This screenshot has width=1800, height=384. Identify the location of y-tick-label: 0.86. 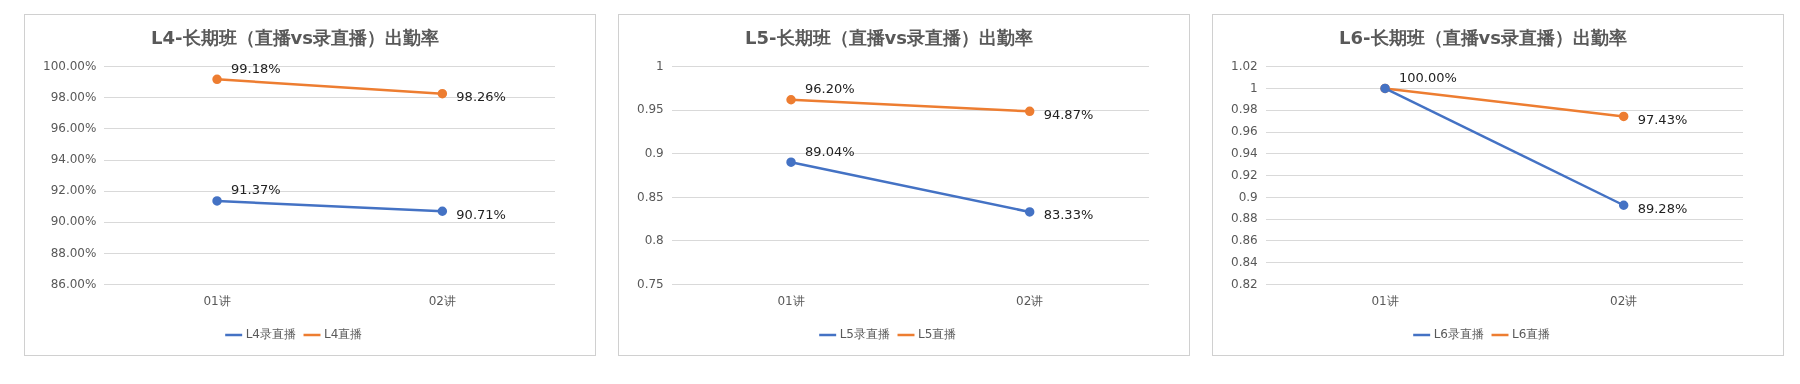
(1244, 240).